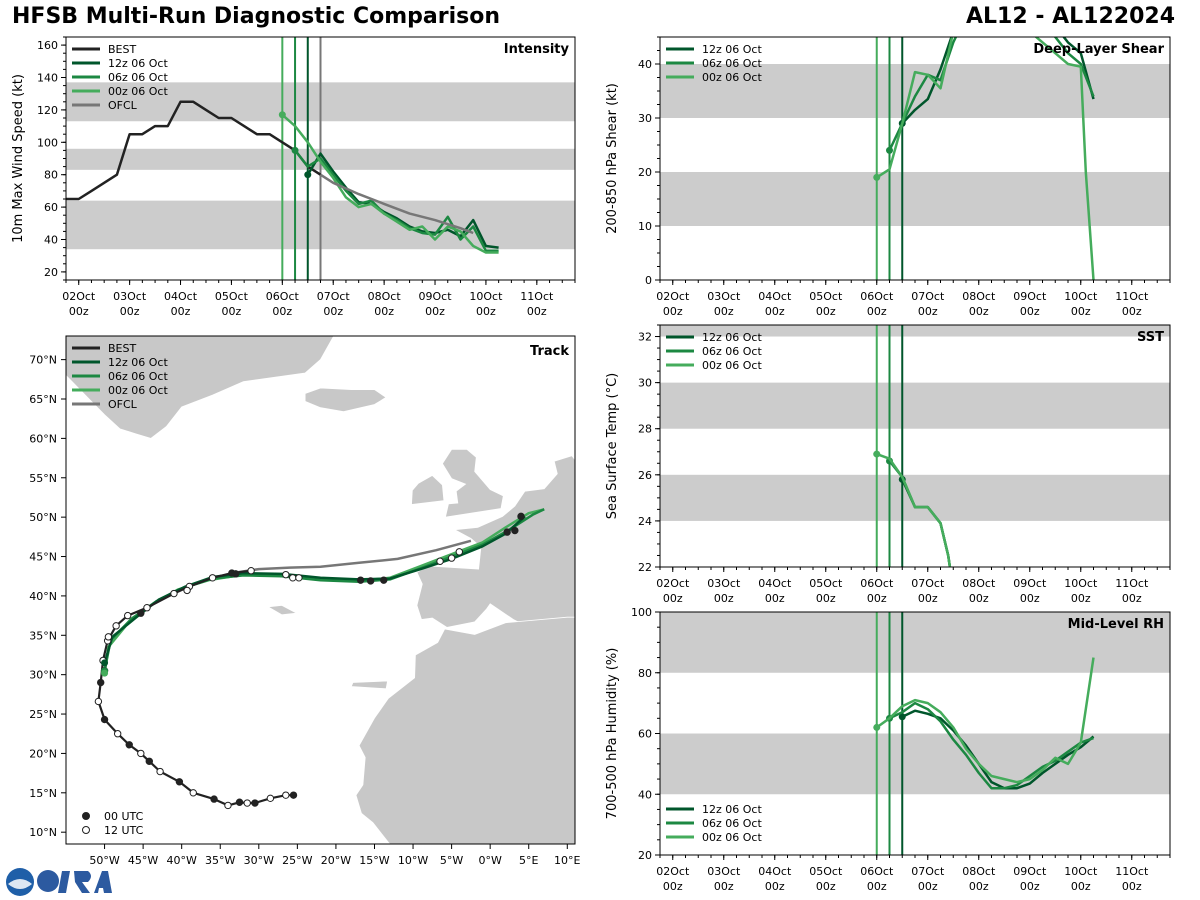 The width and height of the screenshot is (1200, 900). What do you see at coordinates (645, 429) in the screenshot?
I see `sst-ytick-label: 28` at bounding box center [645, 429].